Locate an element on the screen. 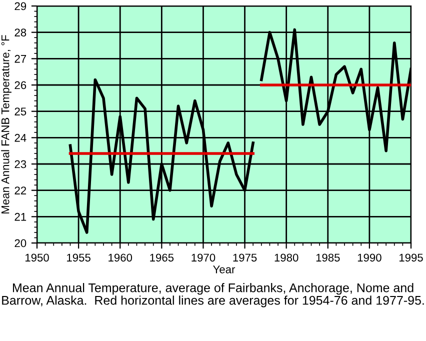  y-tick-label: 28 is located at coordinates (20, 32).